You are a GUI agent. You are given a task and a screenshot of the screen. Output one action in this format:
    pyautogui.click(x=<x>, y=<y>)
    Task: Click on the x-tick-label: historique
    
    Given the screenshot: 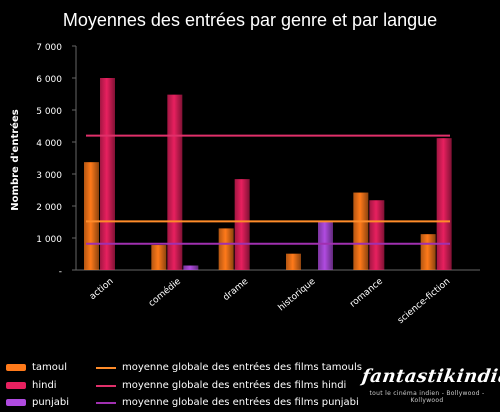 What is the action you would take?
    pyautogui.click(x=297, y=294)
    